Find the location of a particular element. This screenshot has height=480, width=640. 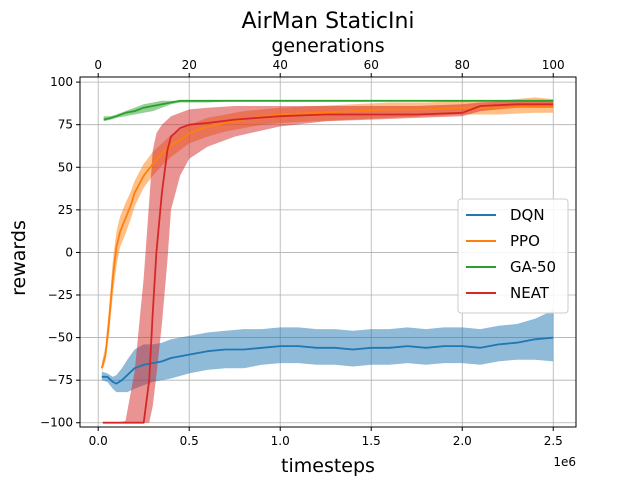

legend-label-neat: NEAT is located at coordinates (530, 293).